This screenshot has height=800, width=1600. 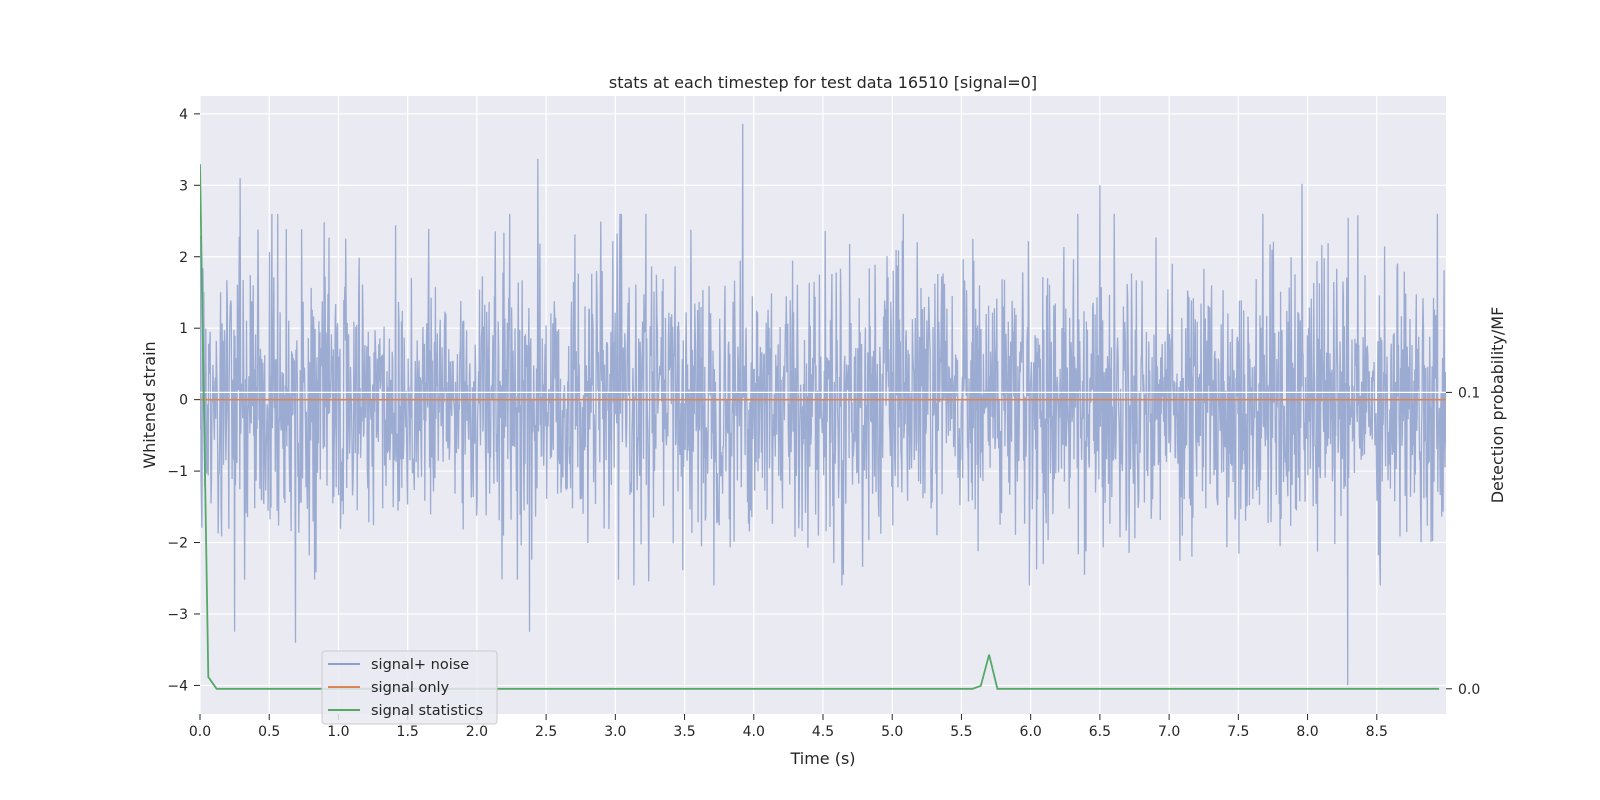 I want to click on y-tick-label: 1, so click(x=183, y=329).